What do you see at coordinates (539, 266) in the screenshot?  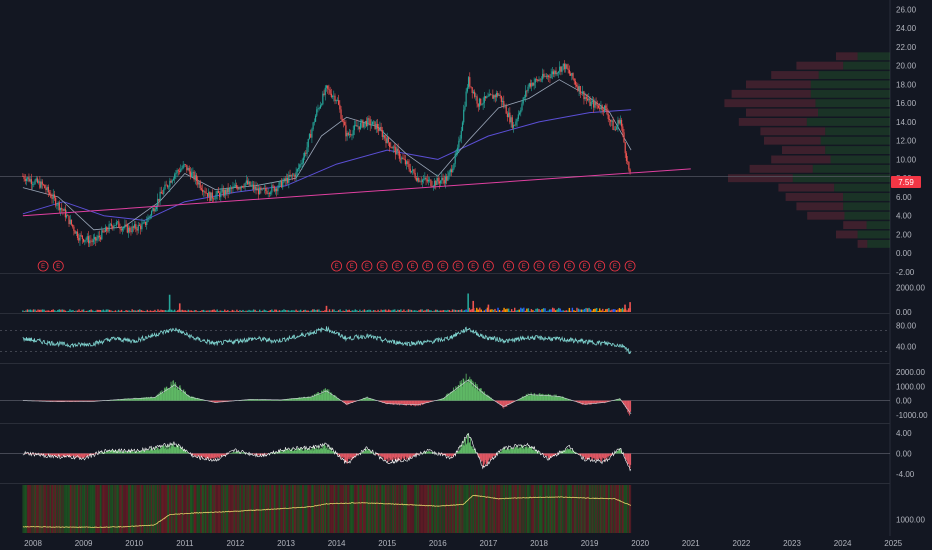 I see `earnings-marker` at bounding box center [539, 266].